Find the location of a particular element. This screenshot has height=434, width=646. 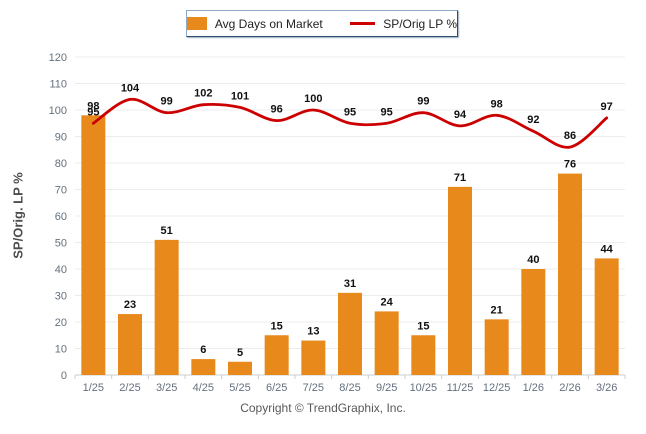

x-tick-label: 2/25 is located at coordinates (129, 388).